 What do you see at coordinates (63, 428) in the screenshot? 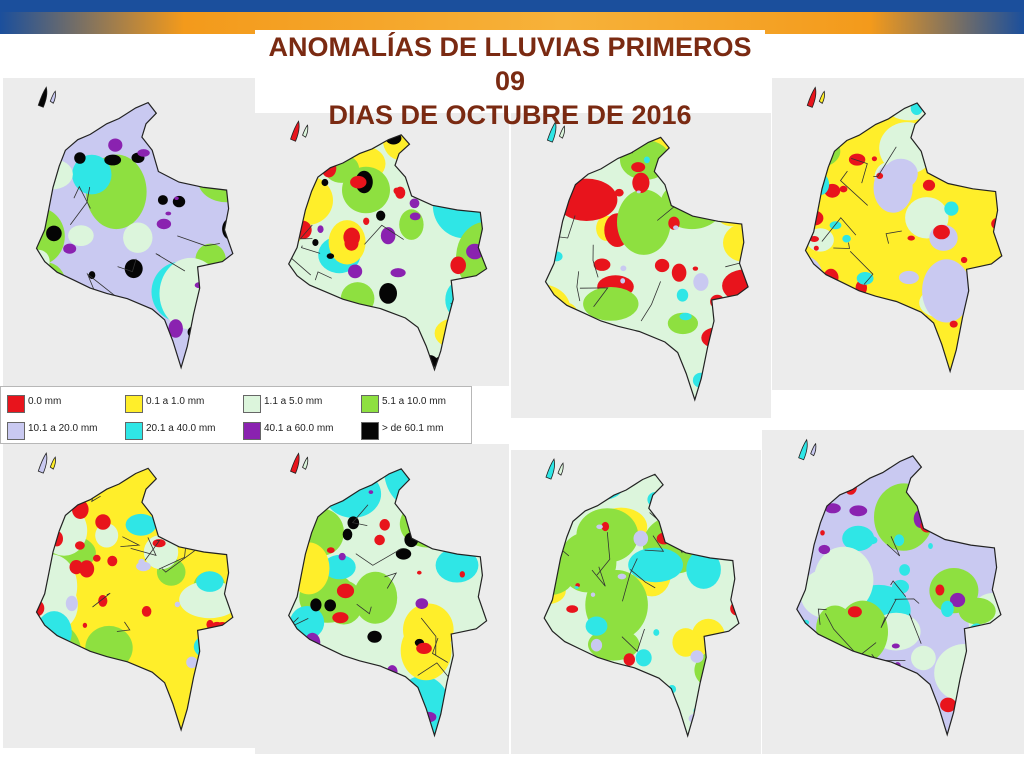
I see `legend-label: 10.1 a 20.0 mm` at bounding box center [63, 428].